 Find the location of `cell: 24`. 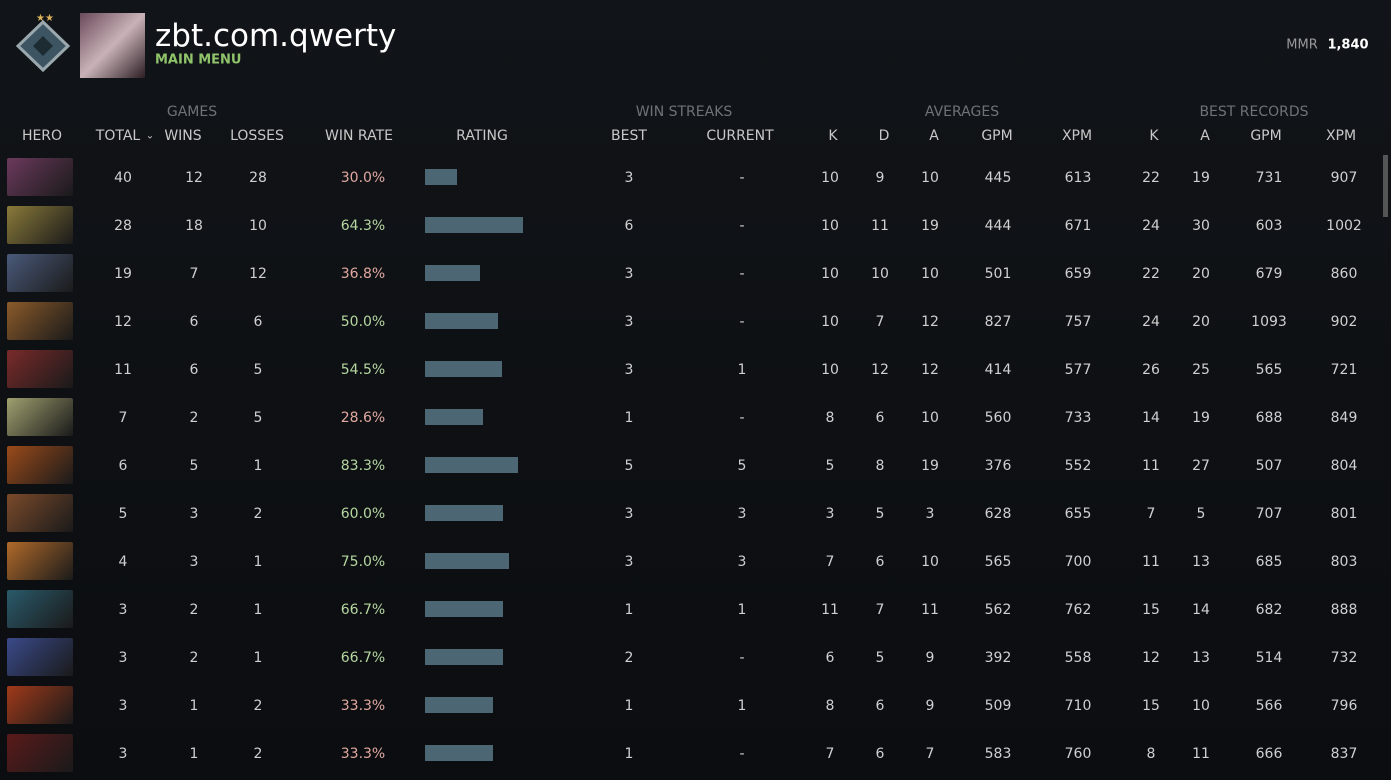

cell: 24 is located at coordinates (1151, 322).